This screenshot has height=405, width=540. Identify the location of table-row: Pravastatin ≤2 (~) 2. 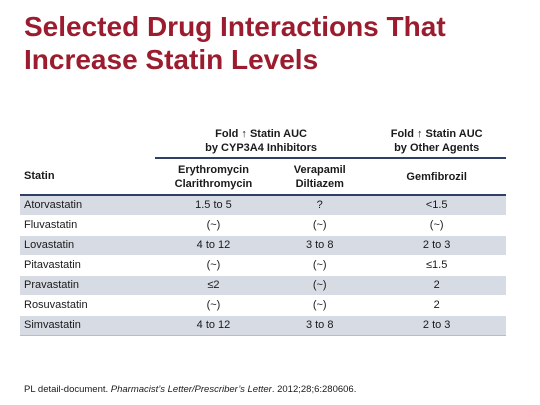
(263, 285).